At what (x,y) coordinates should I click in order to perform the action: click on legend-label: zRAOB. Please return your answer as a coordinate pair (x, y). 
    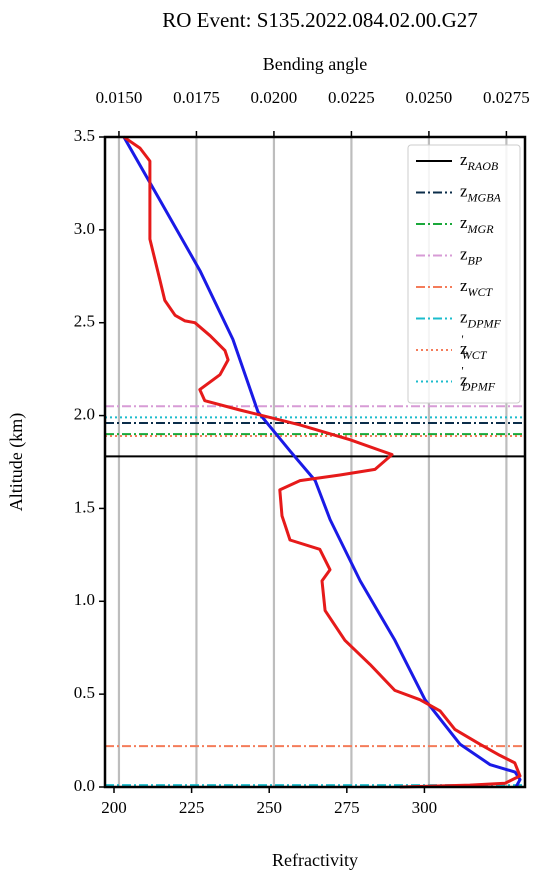
    Looking at the image, I should click on (479, 161).